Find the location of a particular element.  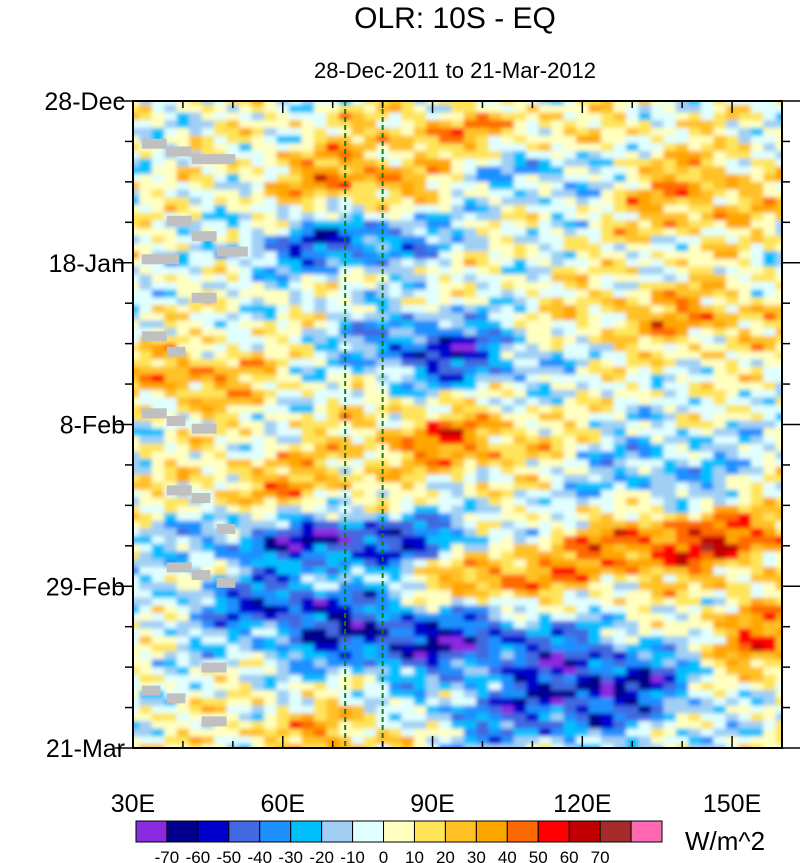

colorbar-box is located at coordinates (522, 831).